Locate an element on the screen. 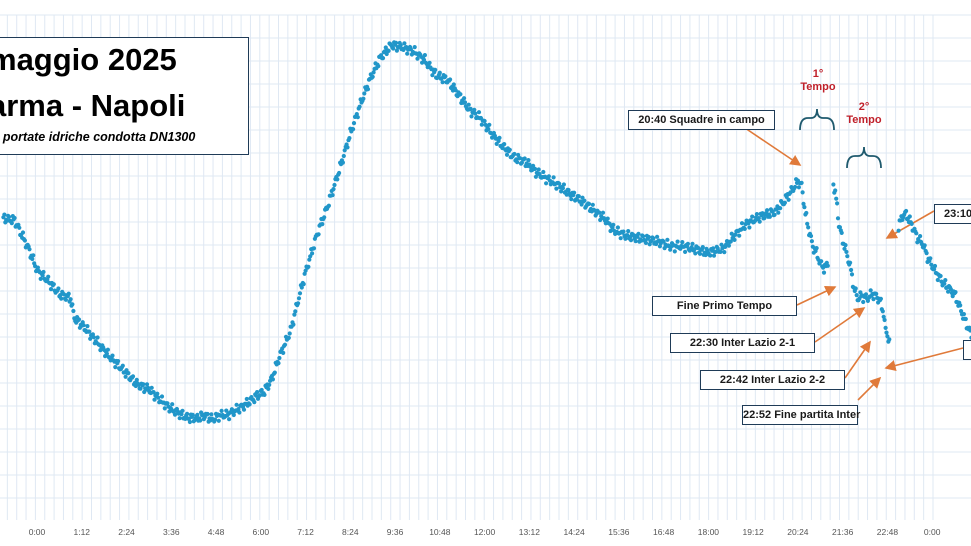 The height and width of the screenshot is (546, 971). x-tick-label: 2:24 is located at coordinates (126, 532).